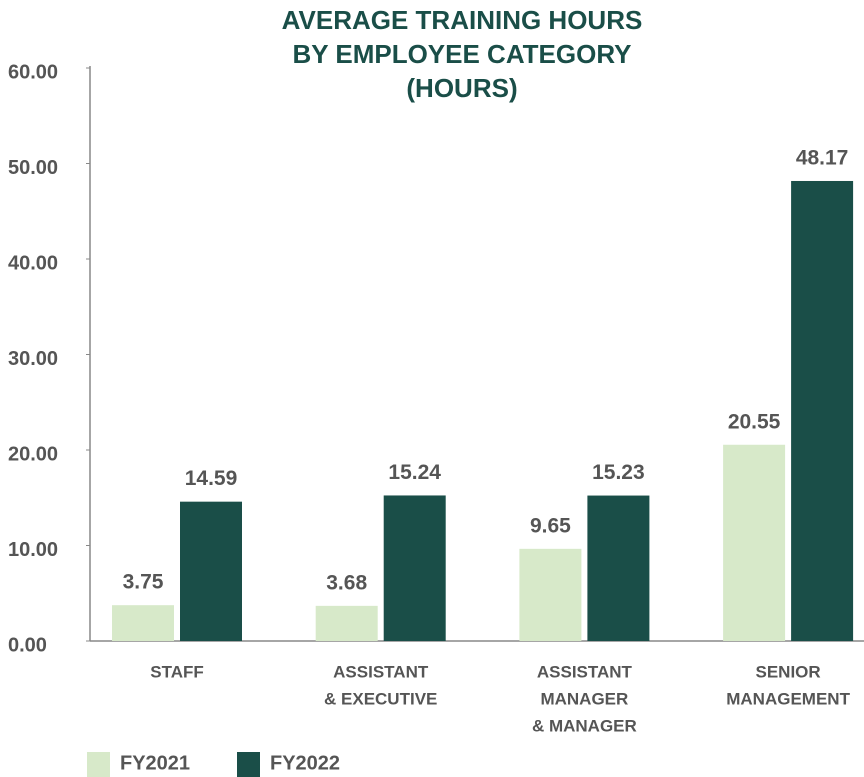 The height and width of the screenshot is (777, 864). Describe the element at coordinates (33, 168) in the screenshot. I see `y-tick-label: 50.00` at that location.